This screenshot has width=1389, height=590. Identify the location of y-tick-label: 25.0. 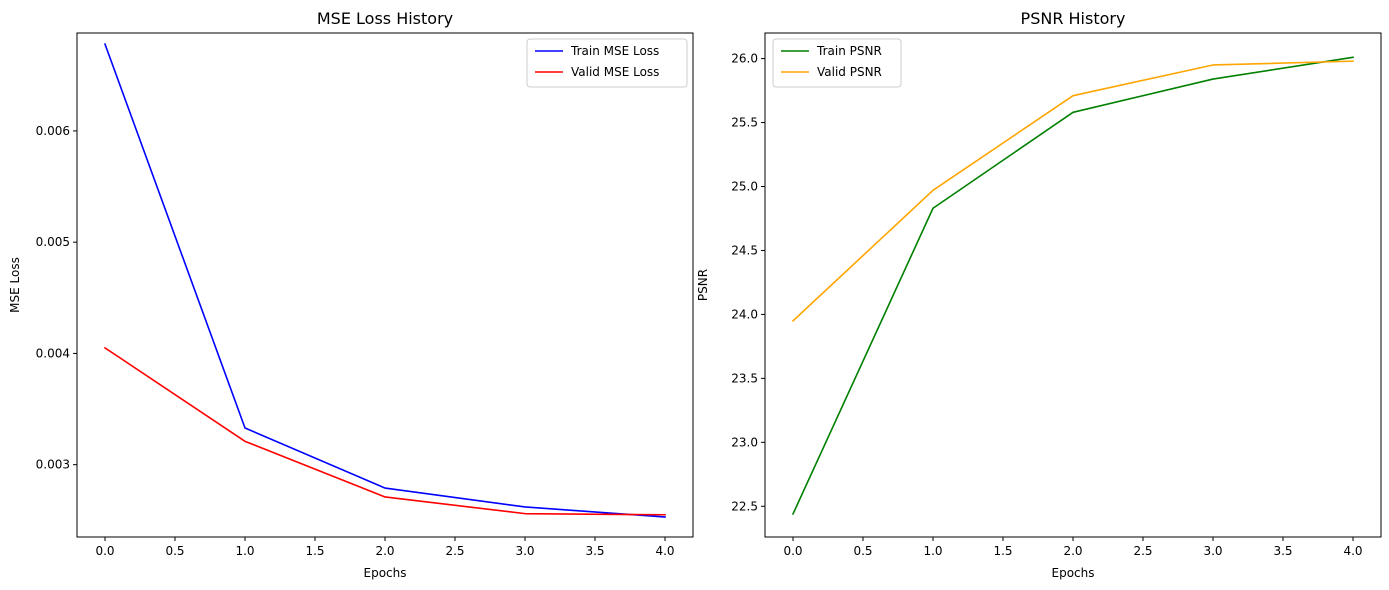
(744, 187).